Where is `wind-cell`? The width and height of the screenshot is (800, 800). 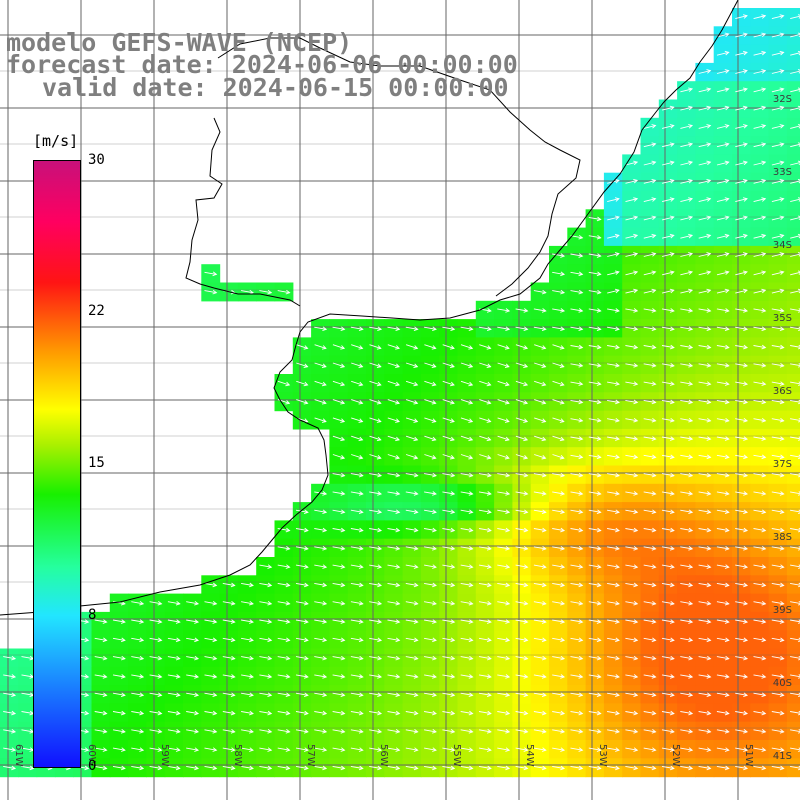 wind-cell is located at coordinates (793, 511).